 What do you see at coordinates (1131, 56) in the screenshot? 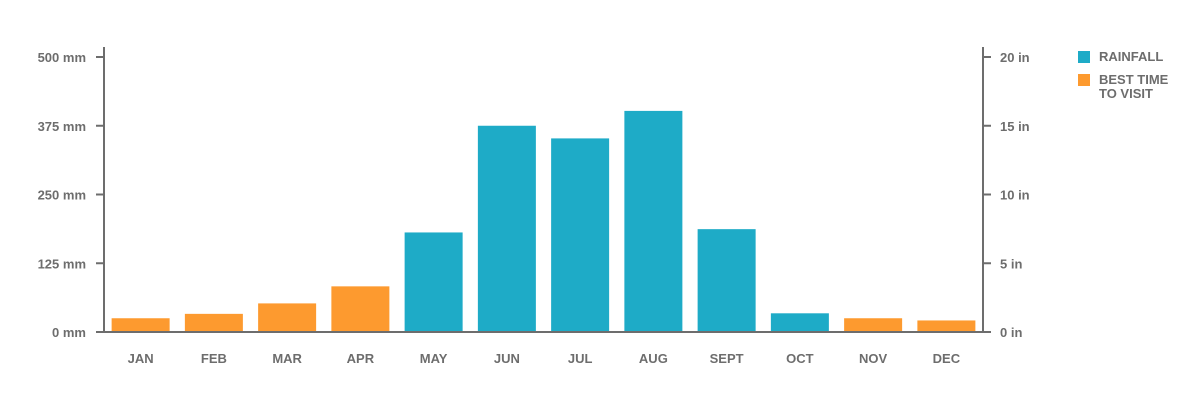
I see `legend-label-rainfall: RAINFALL` at bounding box center [1131, 56].